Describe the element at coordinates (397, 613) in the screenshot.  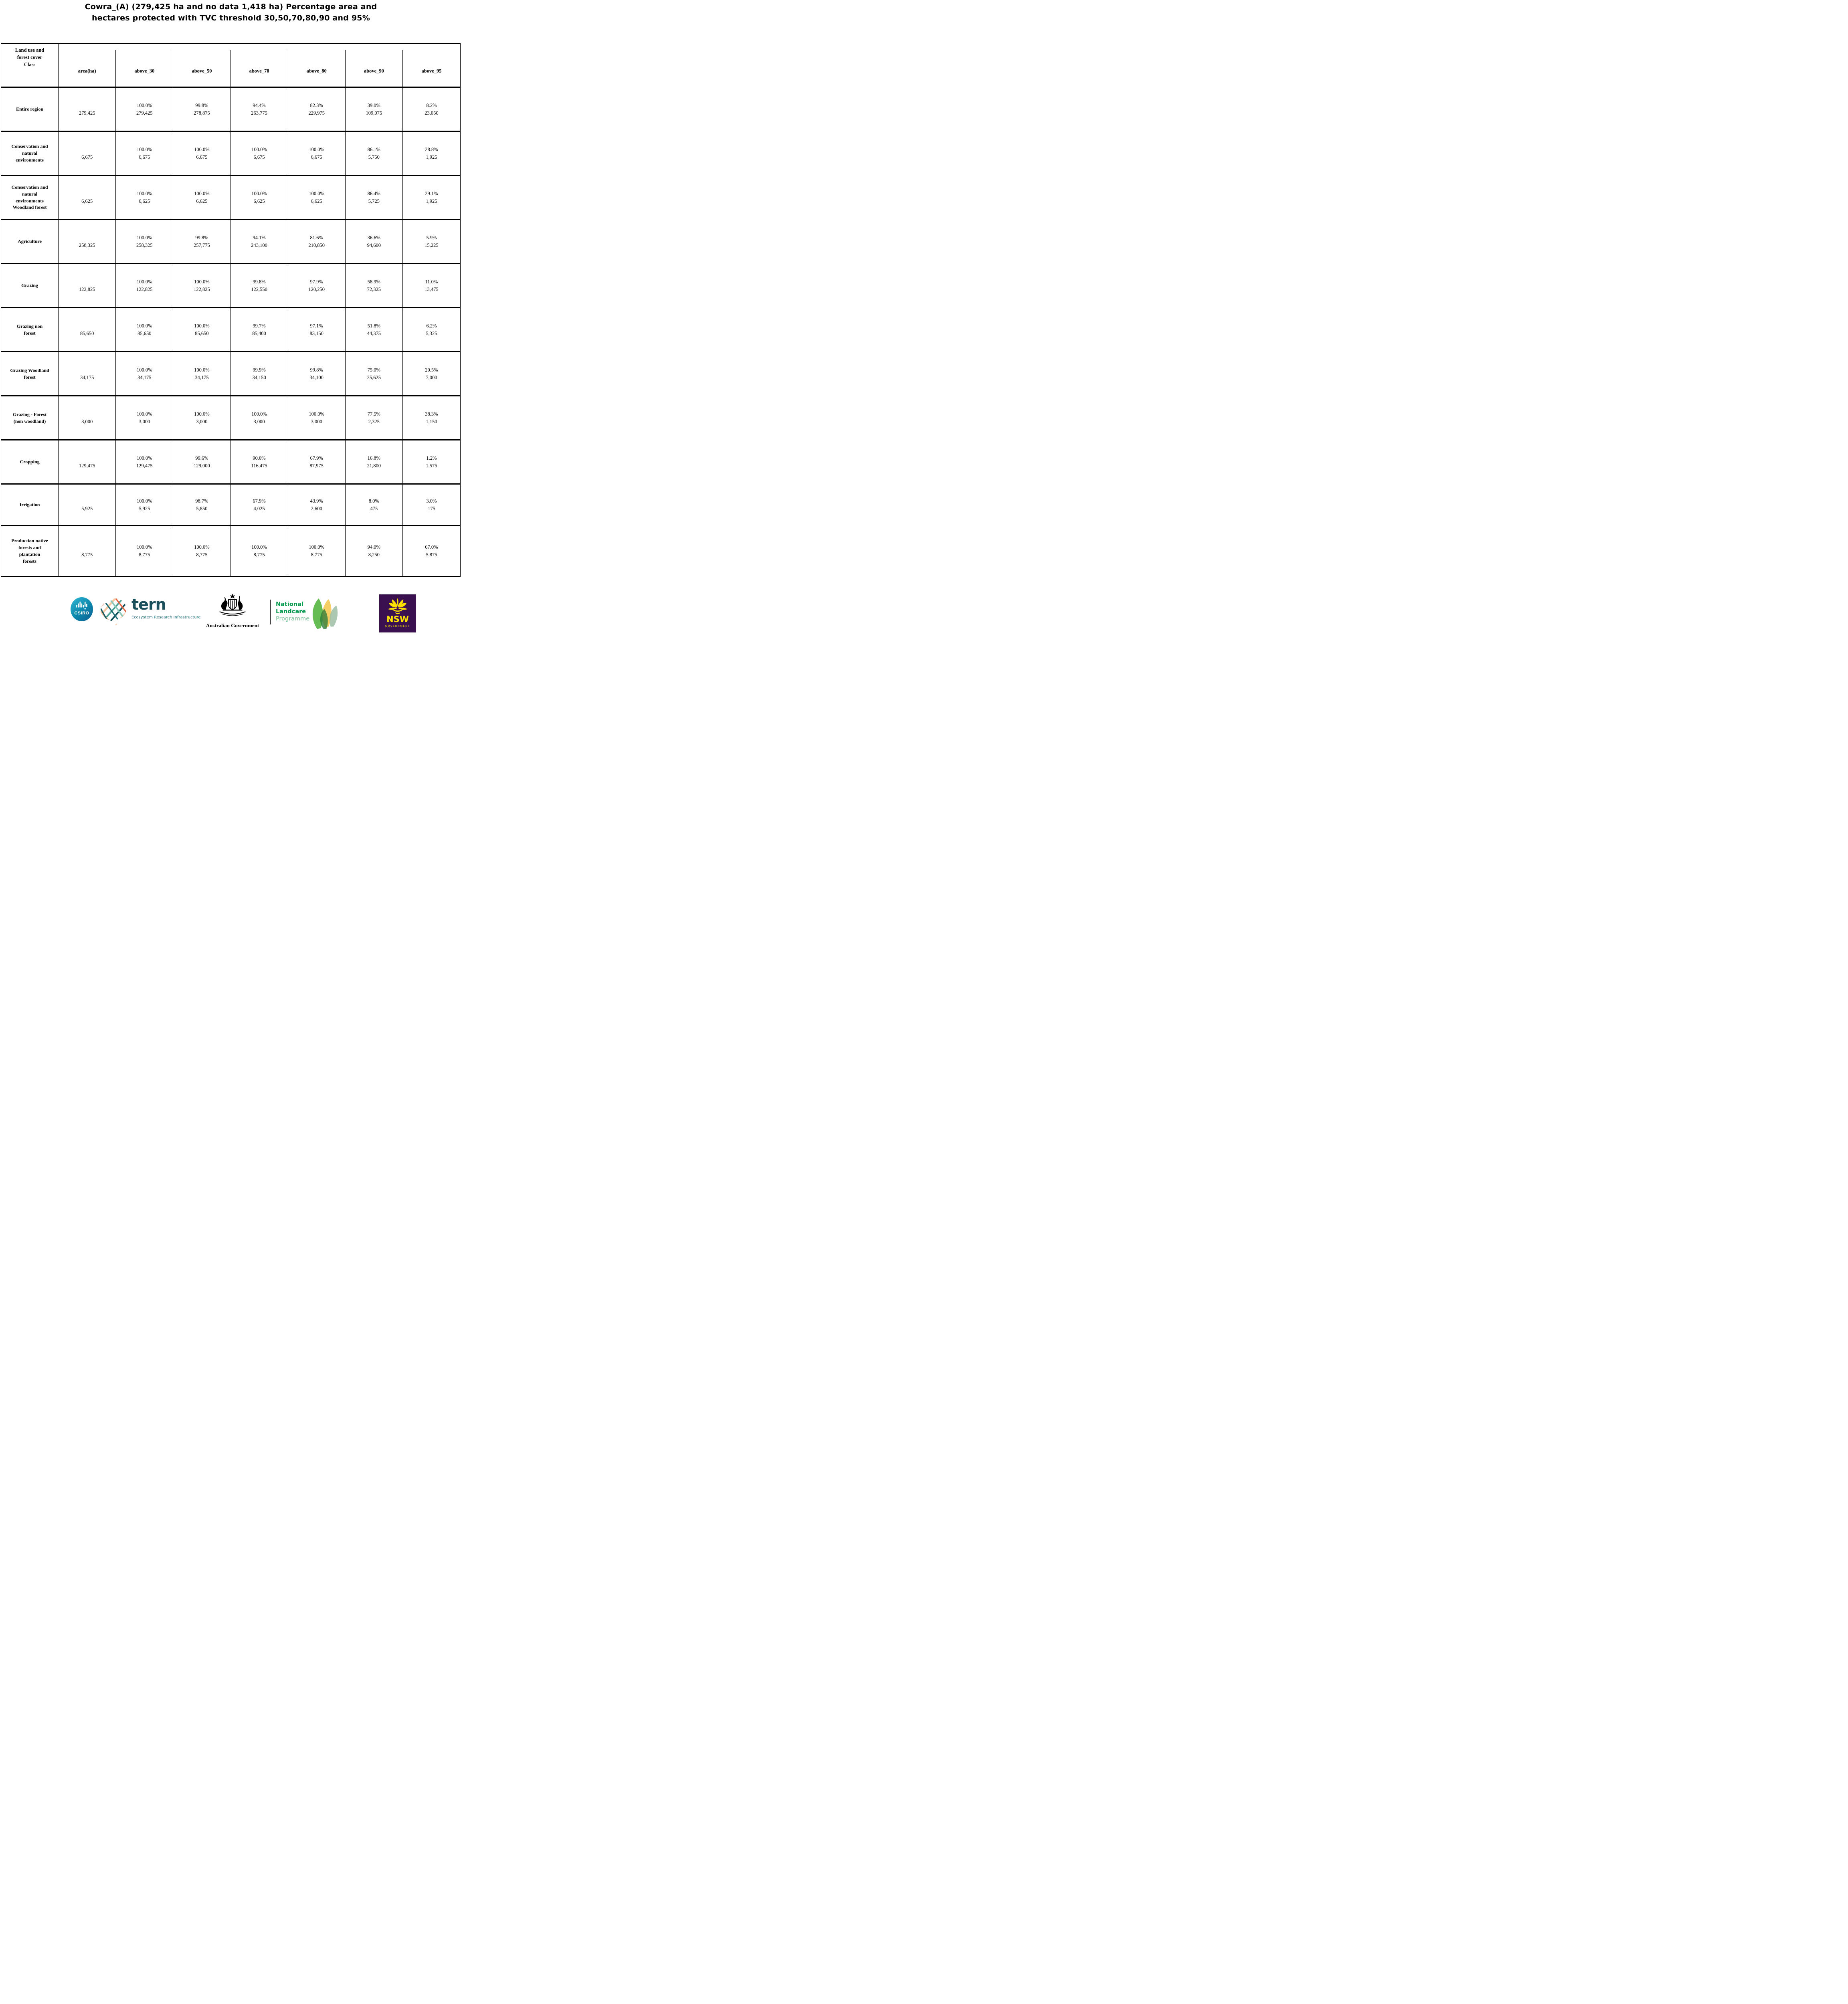
I see `nsw-government-logo: NSW GOVERNMENT` at that location.